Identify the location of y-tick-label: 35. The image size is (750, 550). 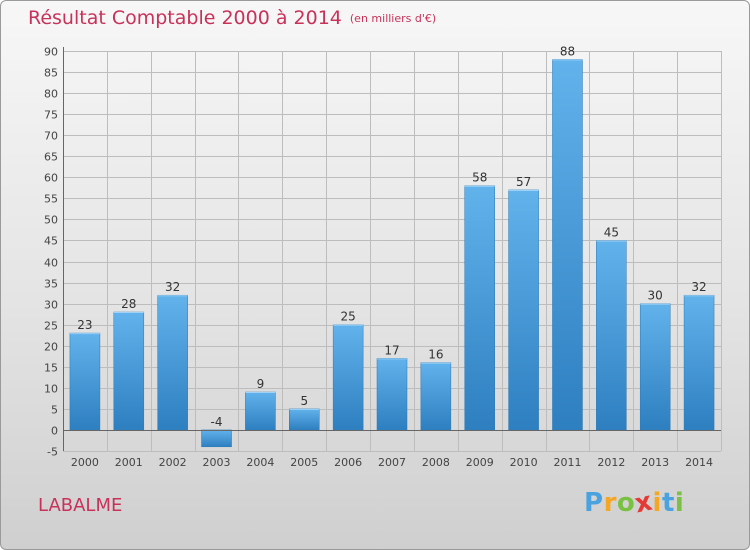
(51, 284).